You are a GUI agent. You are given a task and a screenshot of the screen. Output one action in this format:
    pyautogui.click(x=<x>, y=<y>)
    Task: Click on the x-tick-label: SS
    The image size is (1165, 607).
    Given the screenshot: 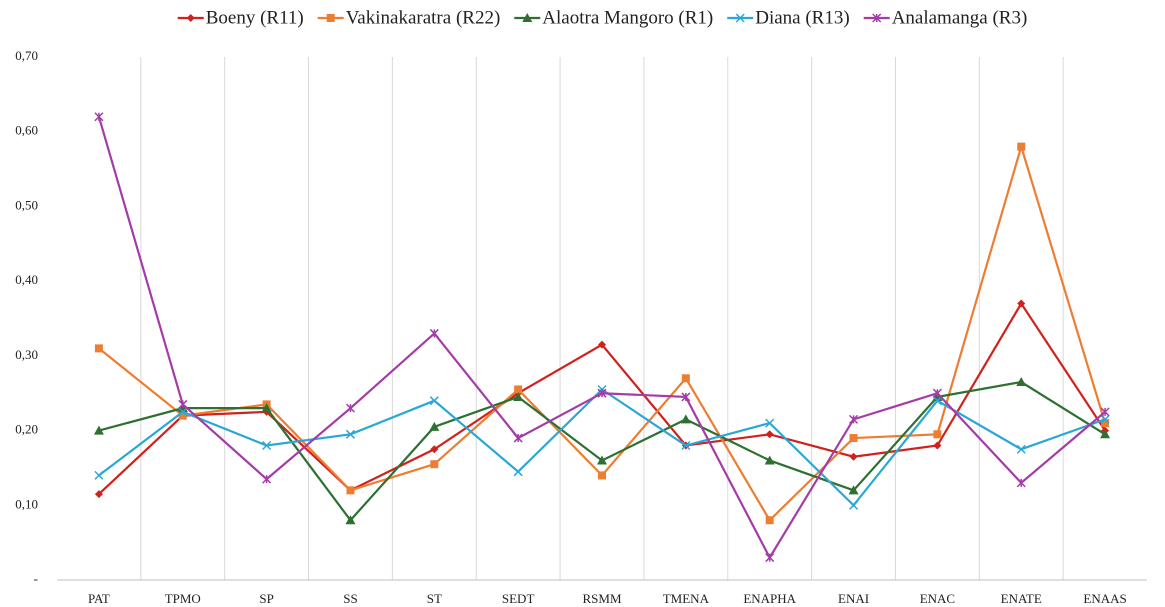 What is the action you would take?
    pyautogui.click(x=350, y=598)
    